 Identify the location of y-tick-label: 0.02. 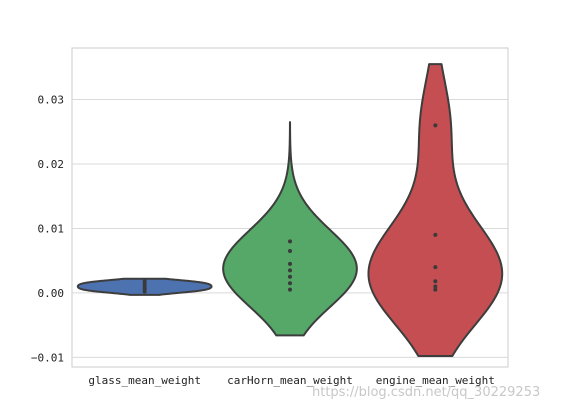
(51, 164).